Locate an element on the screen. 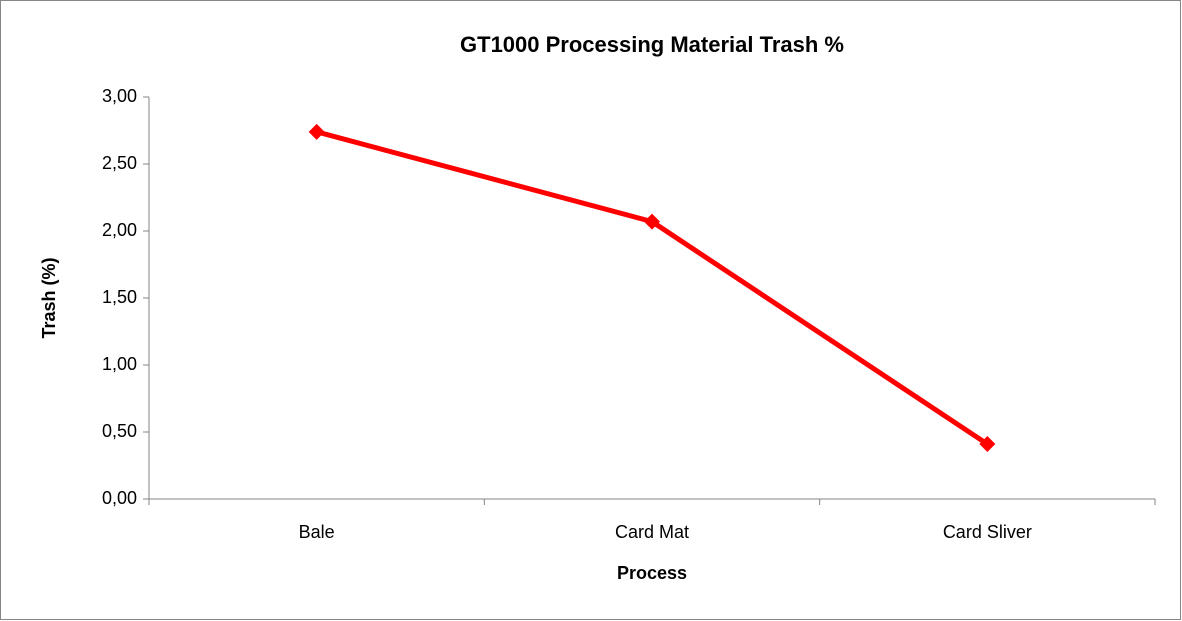 The width and height of the screenshot is (1182, 621). y-tick-label: 3,00 is located at coordinates (119, 96).